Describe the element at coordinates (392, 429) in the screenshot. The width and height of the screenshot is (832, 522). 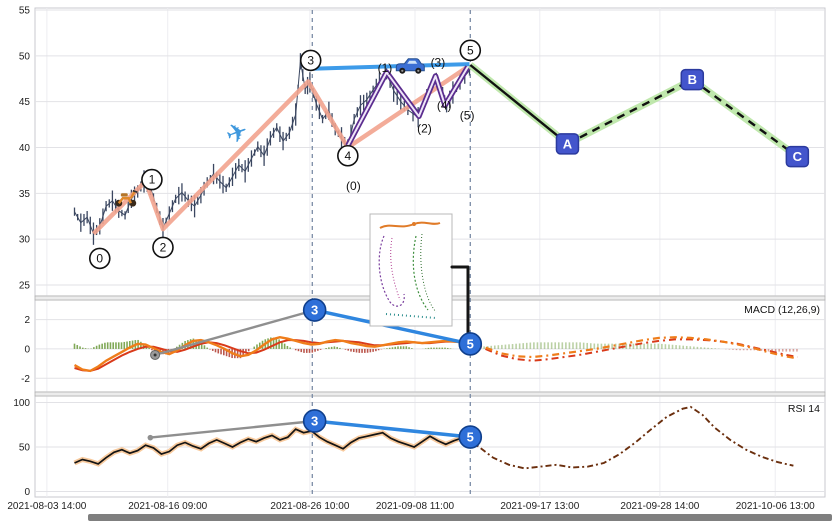
I see `rsi-blue-trendline` at that location.